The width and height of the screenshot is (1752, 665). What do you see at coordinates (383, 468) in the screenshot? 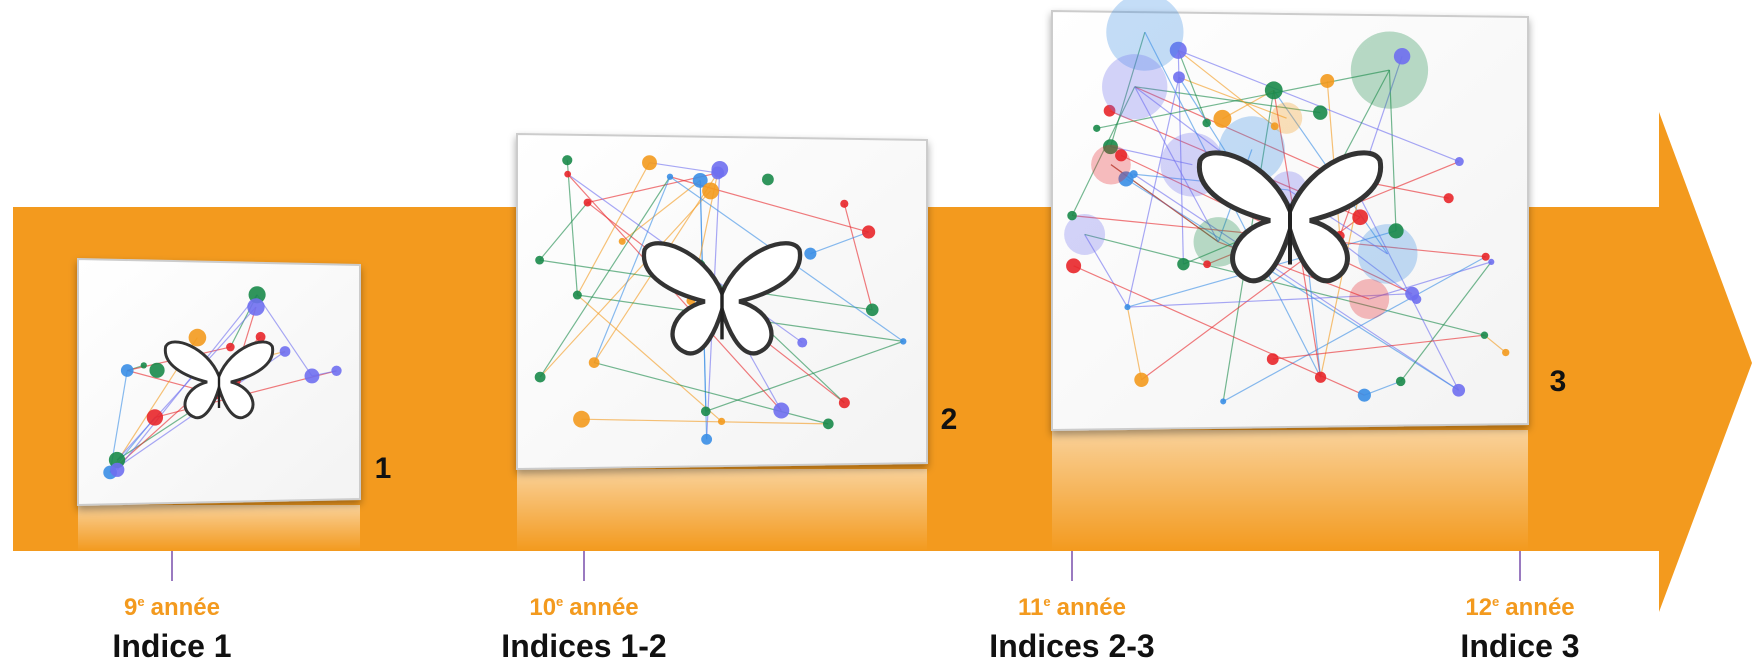
I see `panel-number: 1` at bounding box center [383, 468].